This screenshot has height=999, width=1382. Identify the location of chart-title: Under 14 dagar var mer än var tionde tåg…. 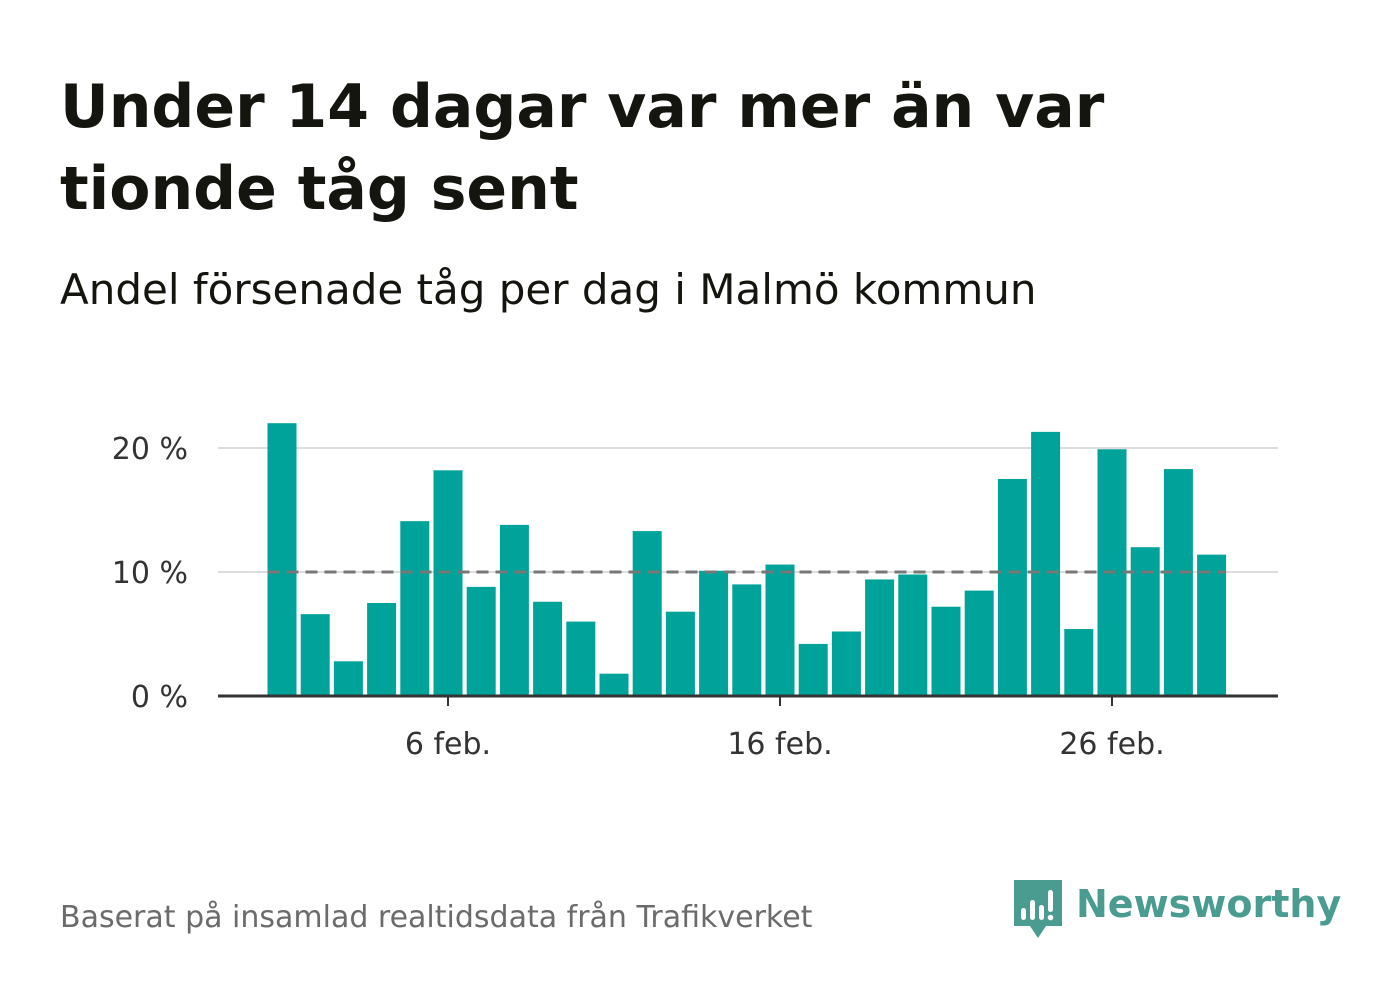
(582, 148).